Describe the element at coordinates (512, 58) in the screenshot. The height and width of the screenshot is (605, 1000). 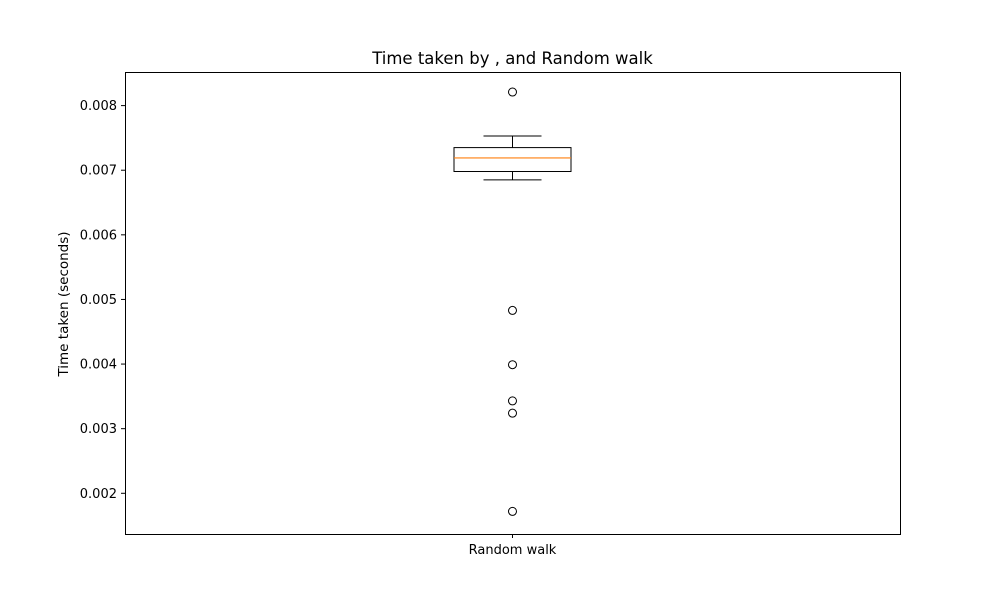
I see `chart-title: Time taken by , and Random walk` at that location.